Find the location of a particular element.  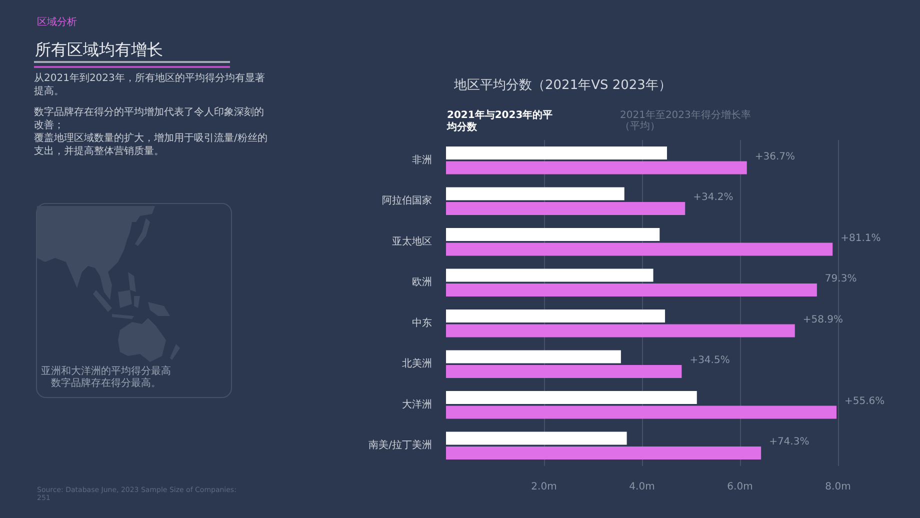

y-tick-label: 亚太地区 is located at coordinates (412, 241).